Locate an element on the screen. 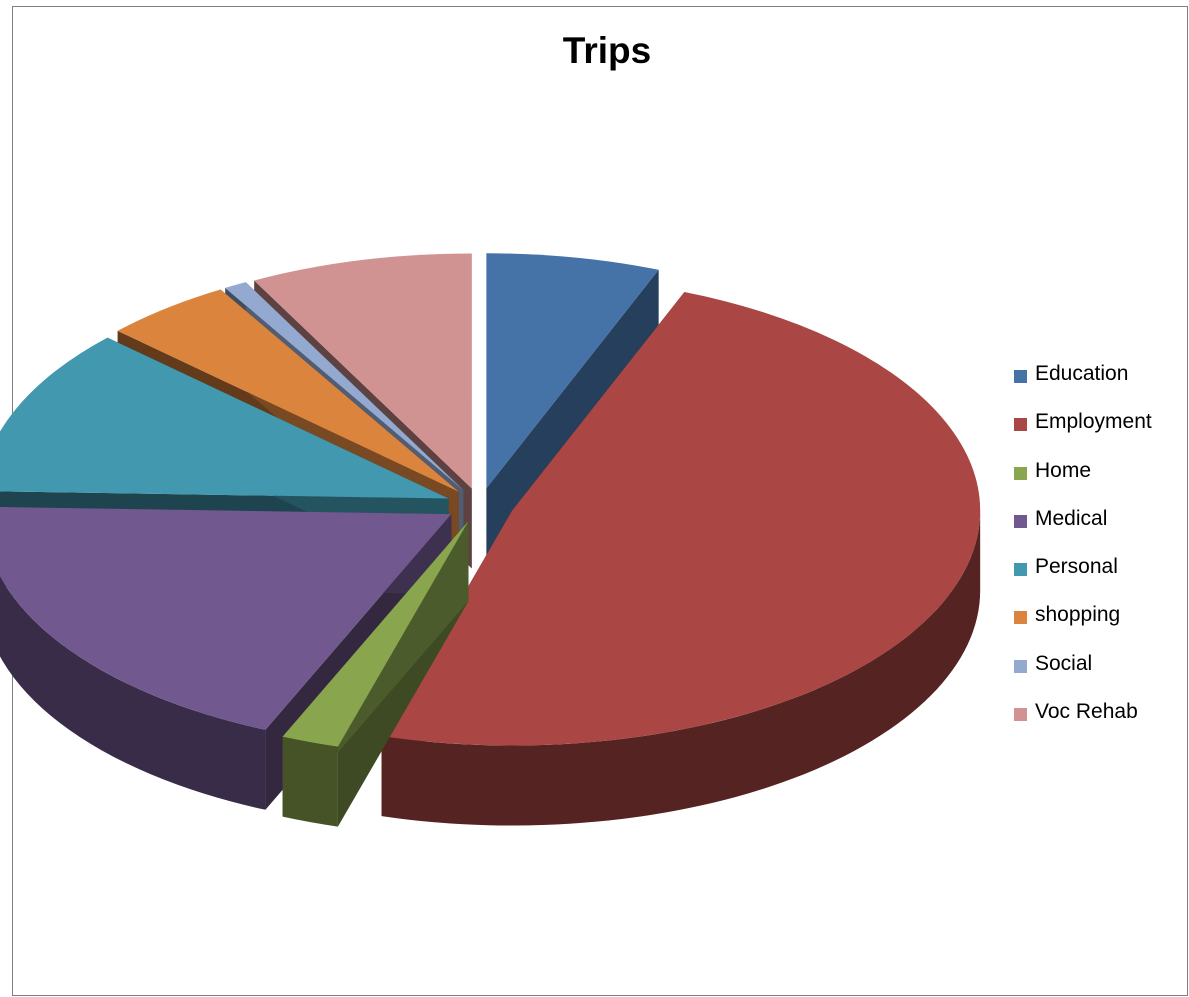 Image resolution: width=1189 pixels, height=997 pixels. legend-label: Voc Rehab is located at coordinates (1086, 712).